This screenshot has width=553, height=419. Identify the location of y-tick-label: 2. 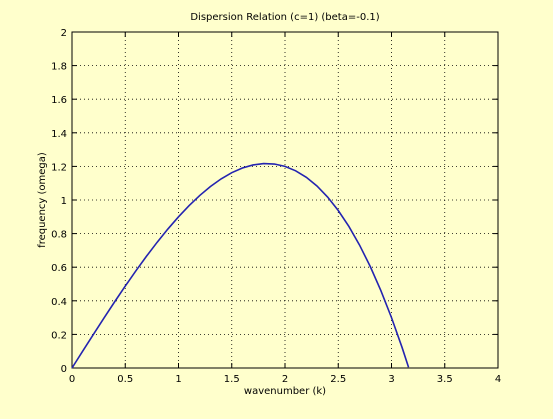
(64, 33).